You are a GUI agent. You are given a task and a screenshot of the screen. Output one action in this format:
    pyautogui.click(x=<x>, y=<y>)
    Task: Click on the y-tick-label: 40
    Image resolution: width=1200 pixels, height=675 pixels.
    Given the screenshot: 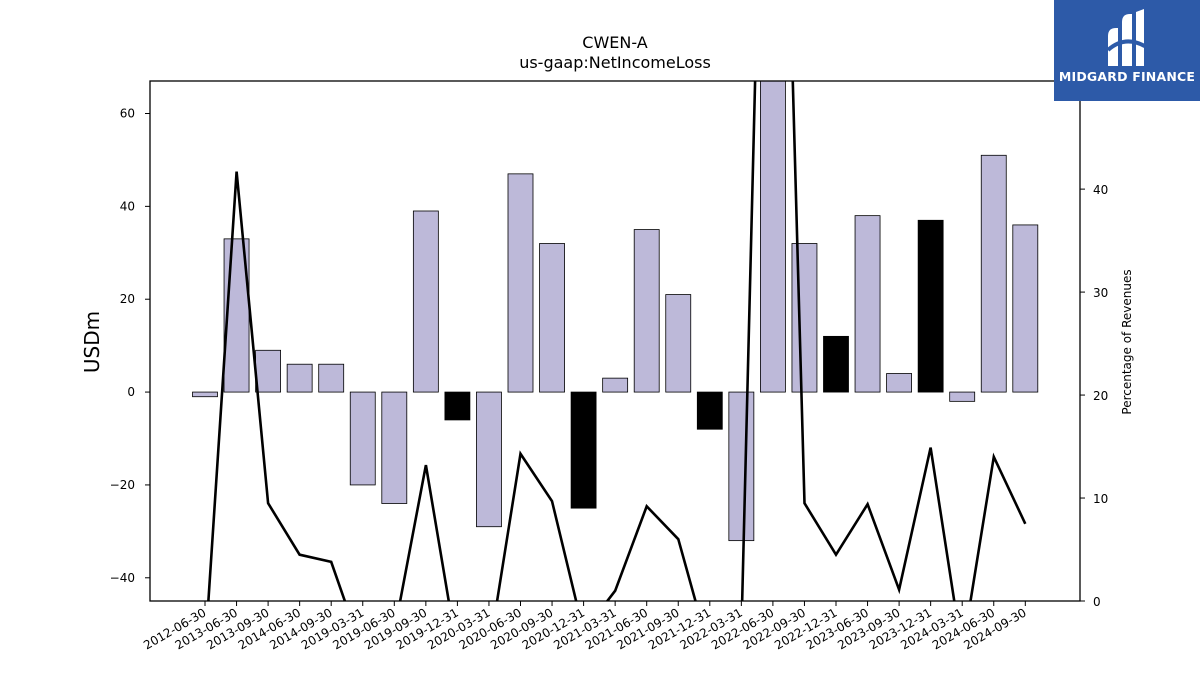 What is the action you would take?
    pyautogui.click(x=127, y=206)
    